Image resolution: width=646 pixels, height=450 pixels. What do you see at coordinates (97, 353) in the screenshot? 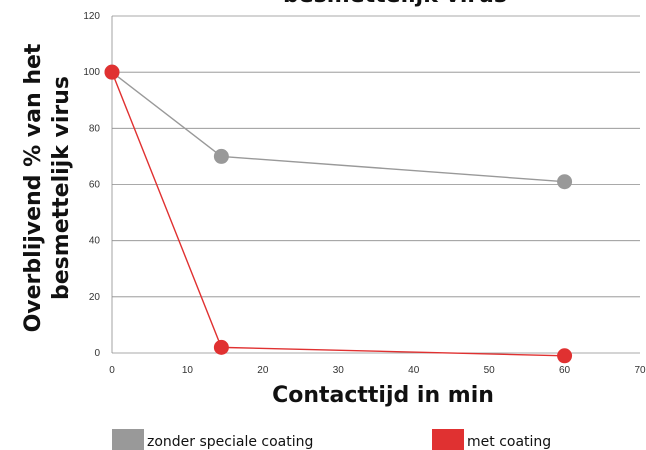
I see `y-tick-label: 0` at bounding box center [97, 353].